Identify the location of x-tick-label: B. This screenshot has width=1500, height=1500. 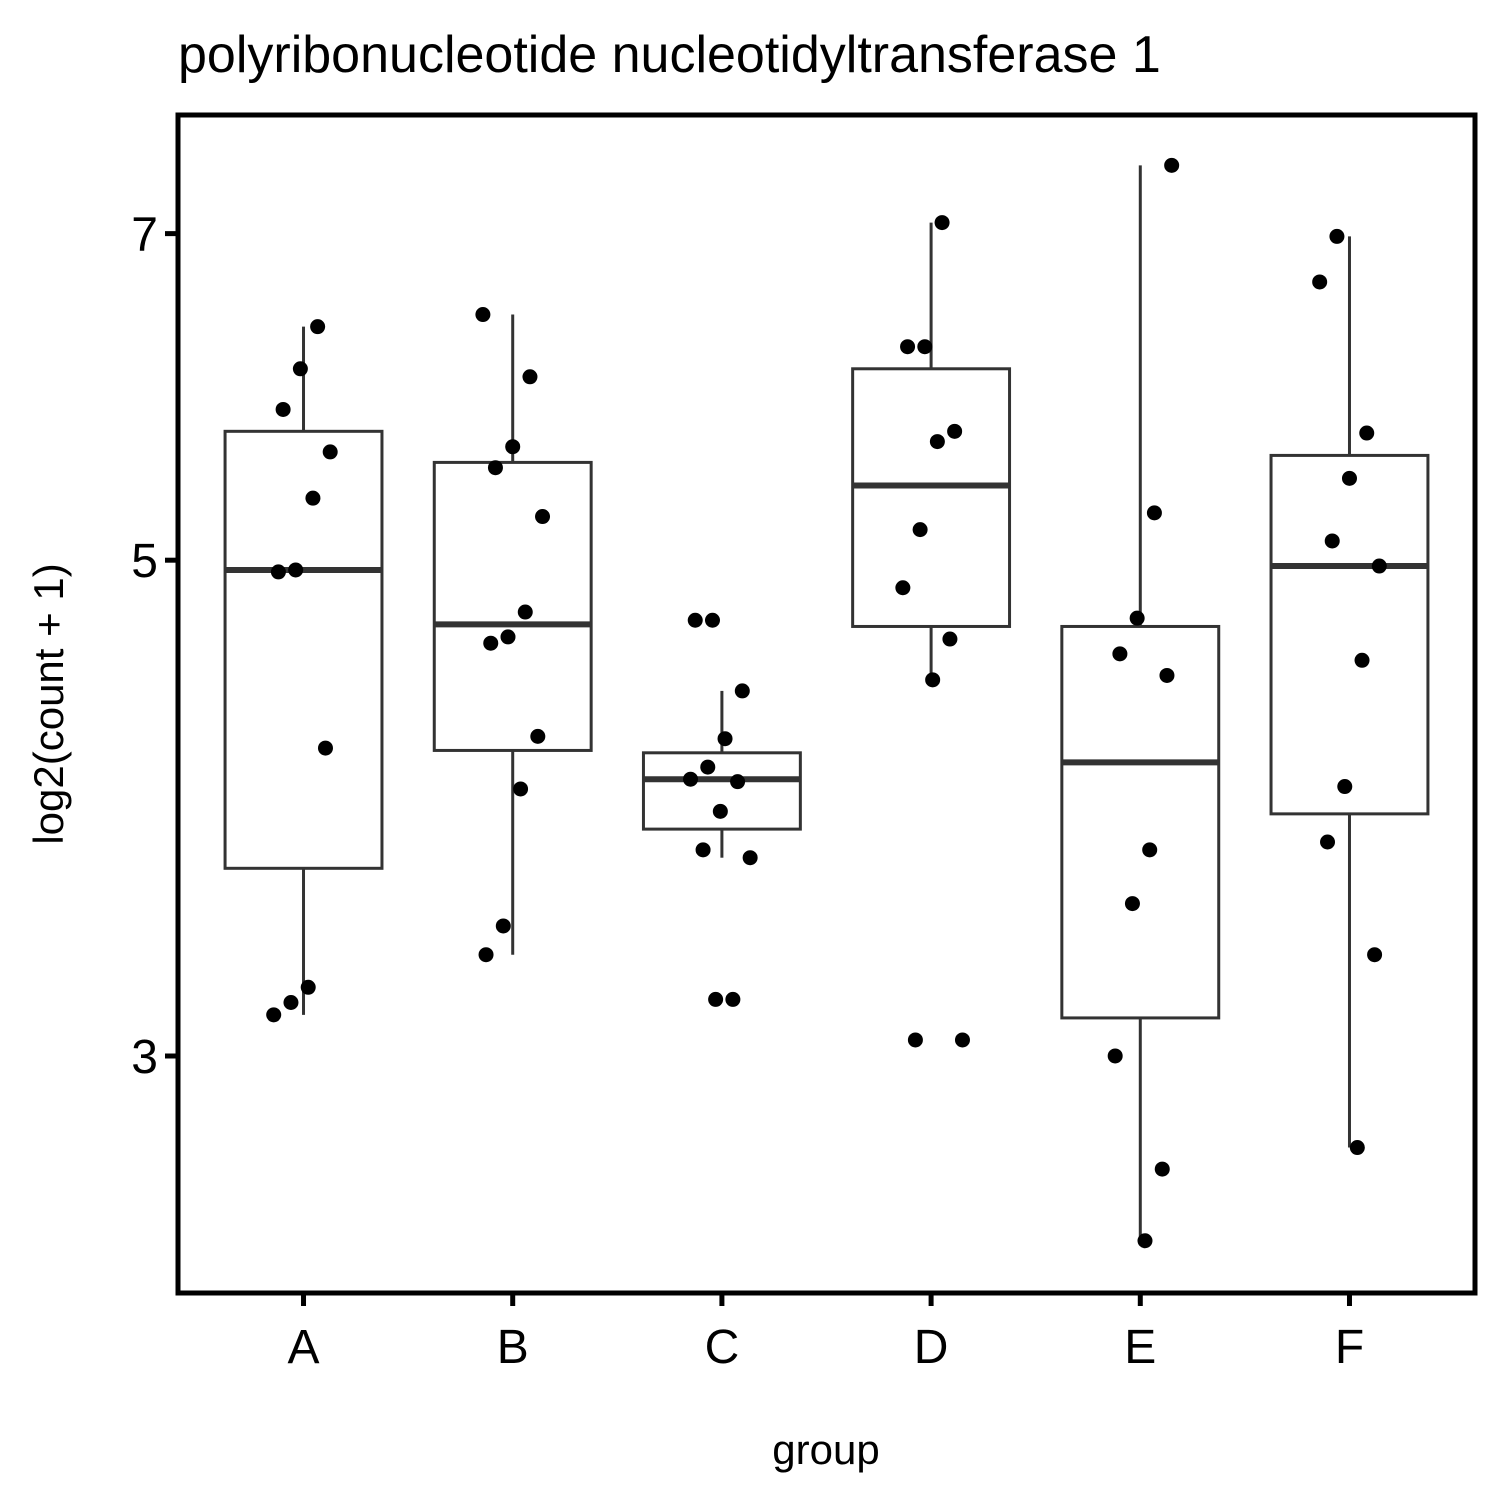
(513, 1347).